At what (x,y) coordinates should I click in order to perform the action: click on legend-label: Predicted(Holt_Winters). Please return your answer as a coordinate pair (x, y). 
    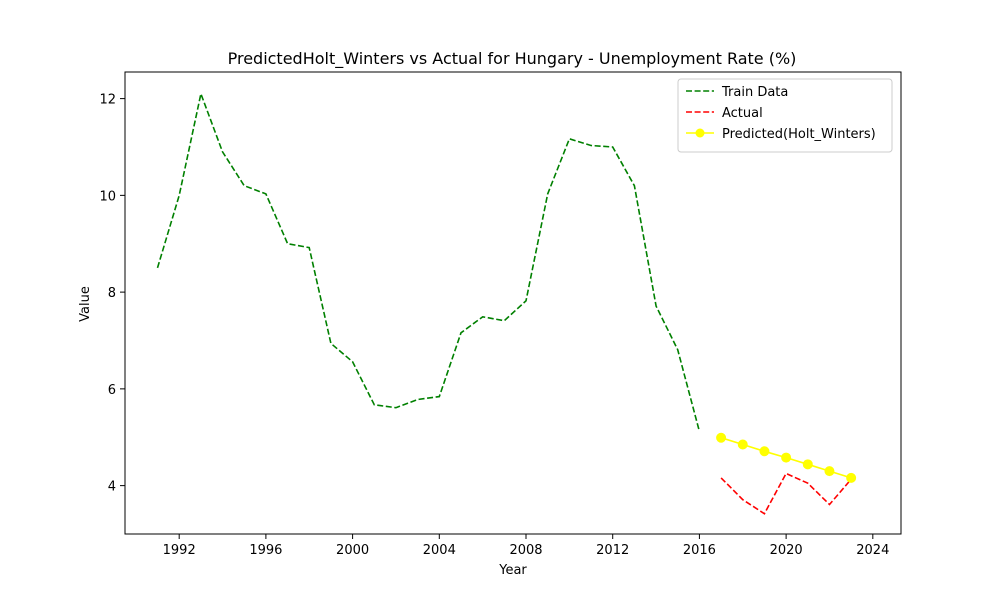
    Looking at the image, I should click on (799, 134).